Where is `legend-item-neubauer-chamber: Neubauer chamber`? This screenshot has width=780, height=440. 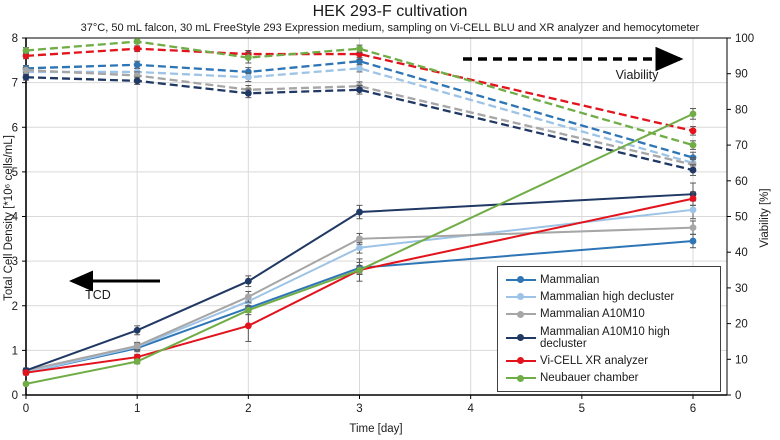 legend-item-neubauer-chamber: Neubauer chamber is located at coordinates (609, 378).